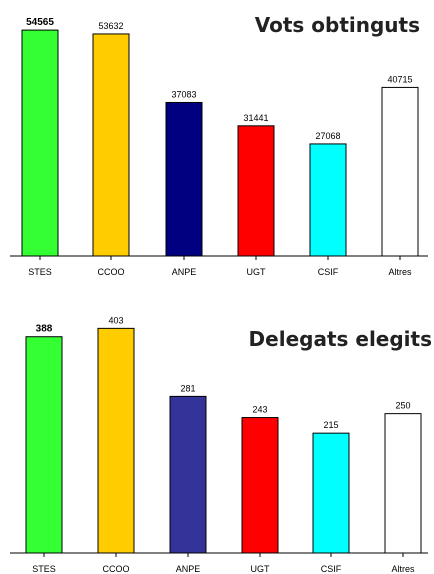 The width and height of the screenshot is (434, 574). What do you see at coordinates (115, 320) in the screenshot?
I see `data-label-ccoo: 403` at bounding box center [115, 320].